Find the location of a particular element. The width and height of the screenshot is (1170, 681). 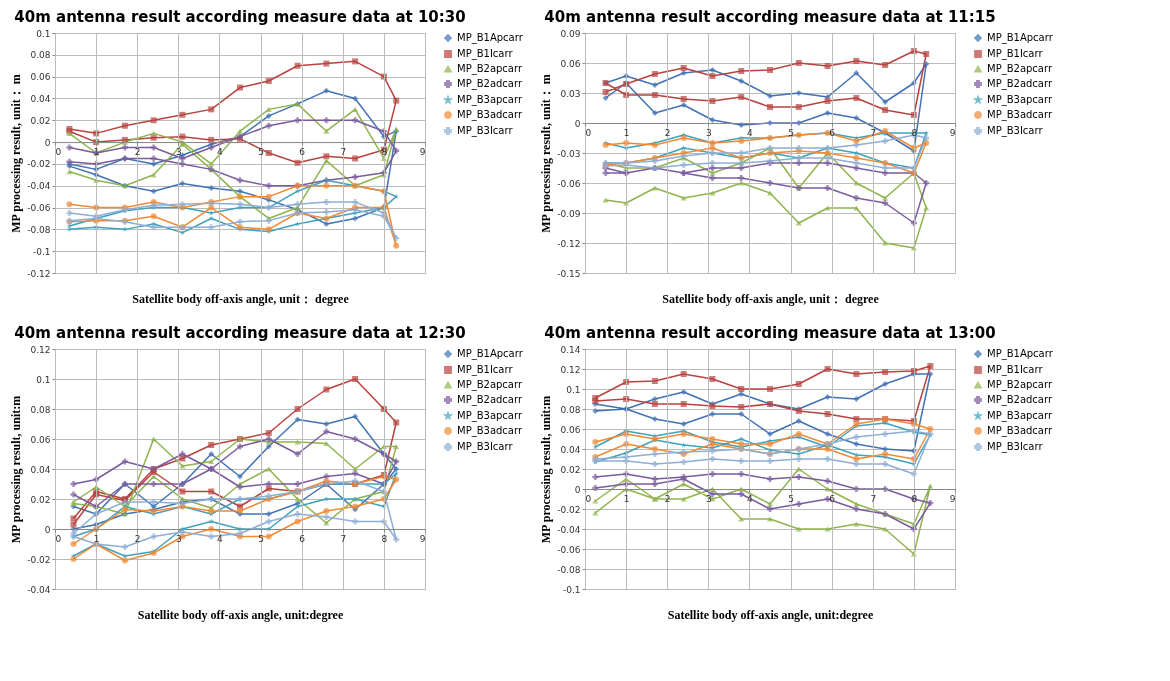

chart-title: 40m antenna result according measure data at 11:15 is located at coordinates (770, 17).